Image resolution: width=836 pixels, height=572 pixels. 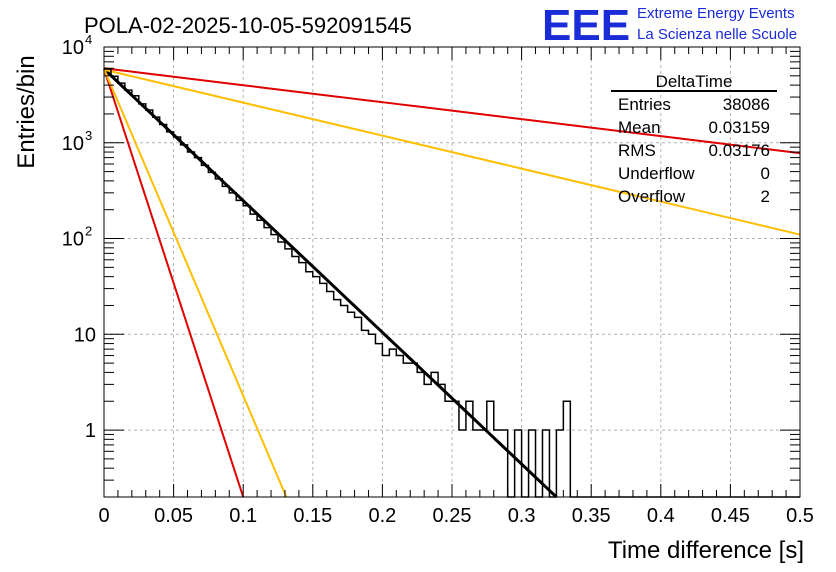 What do you see at coordinates (173, 516) in the screenshot?
I see `x-tick-label: 0.05` at bounding box center [173, 516].